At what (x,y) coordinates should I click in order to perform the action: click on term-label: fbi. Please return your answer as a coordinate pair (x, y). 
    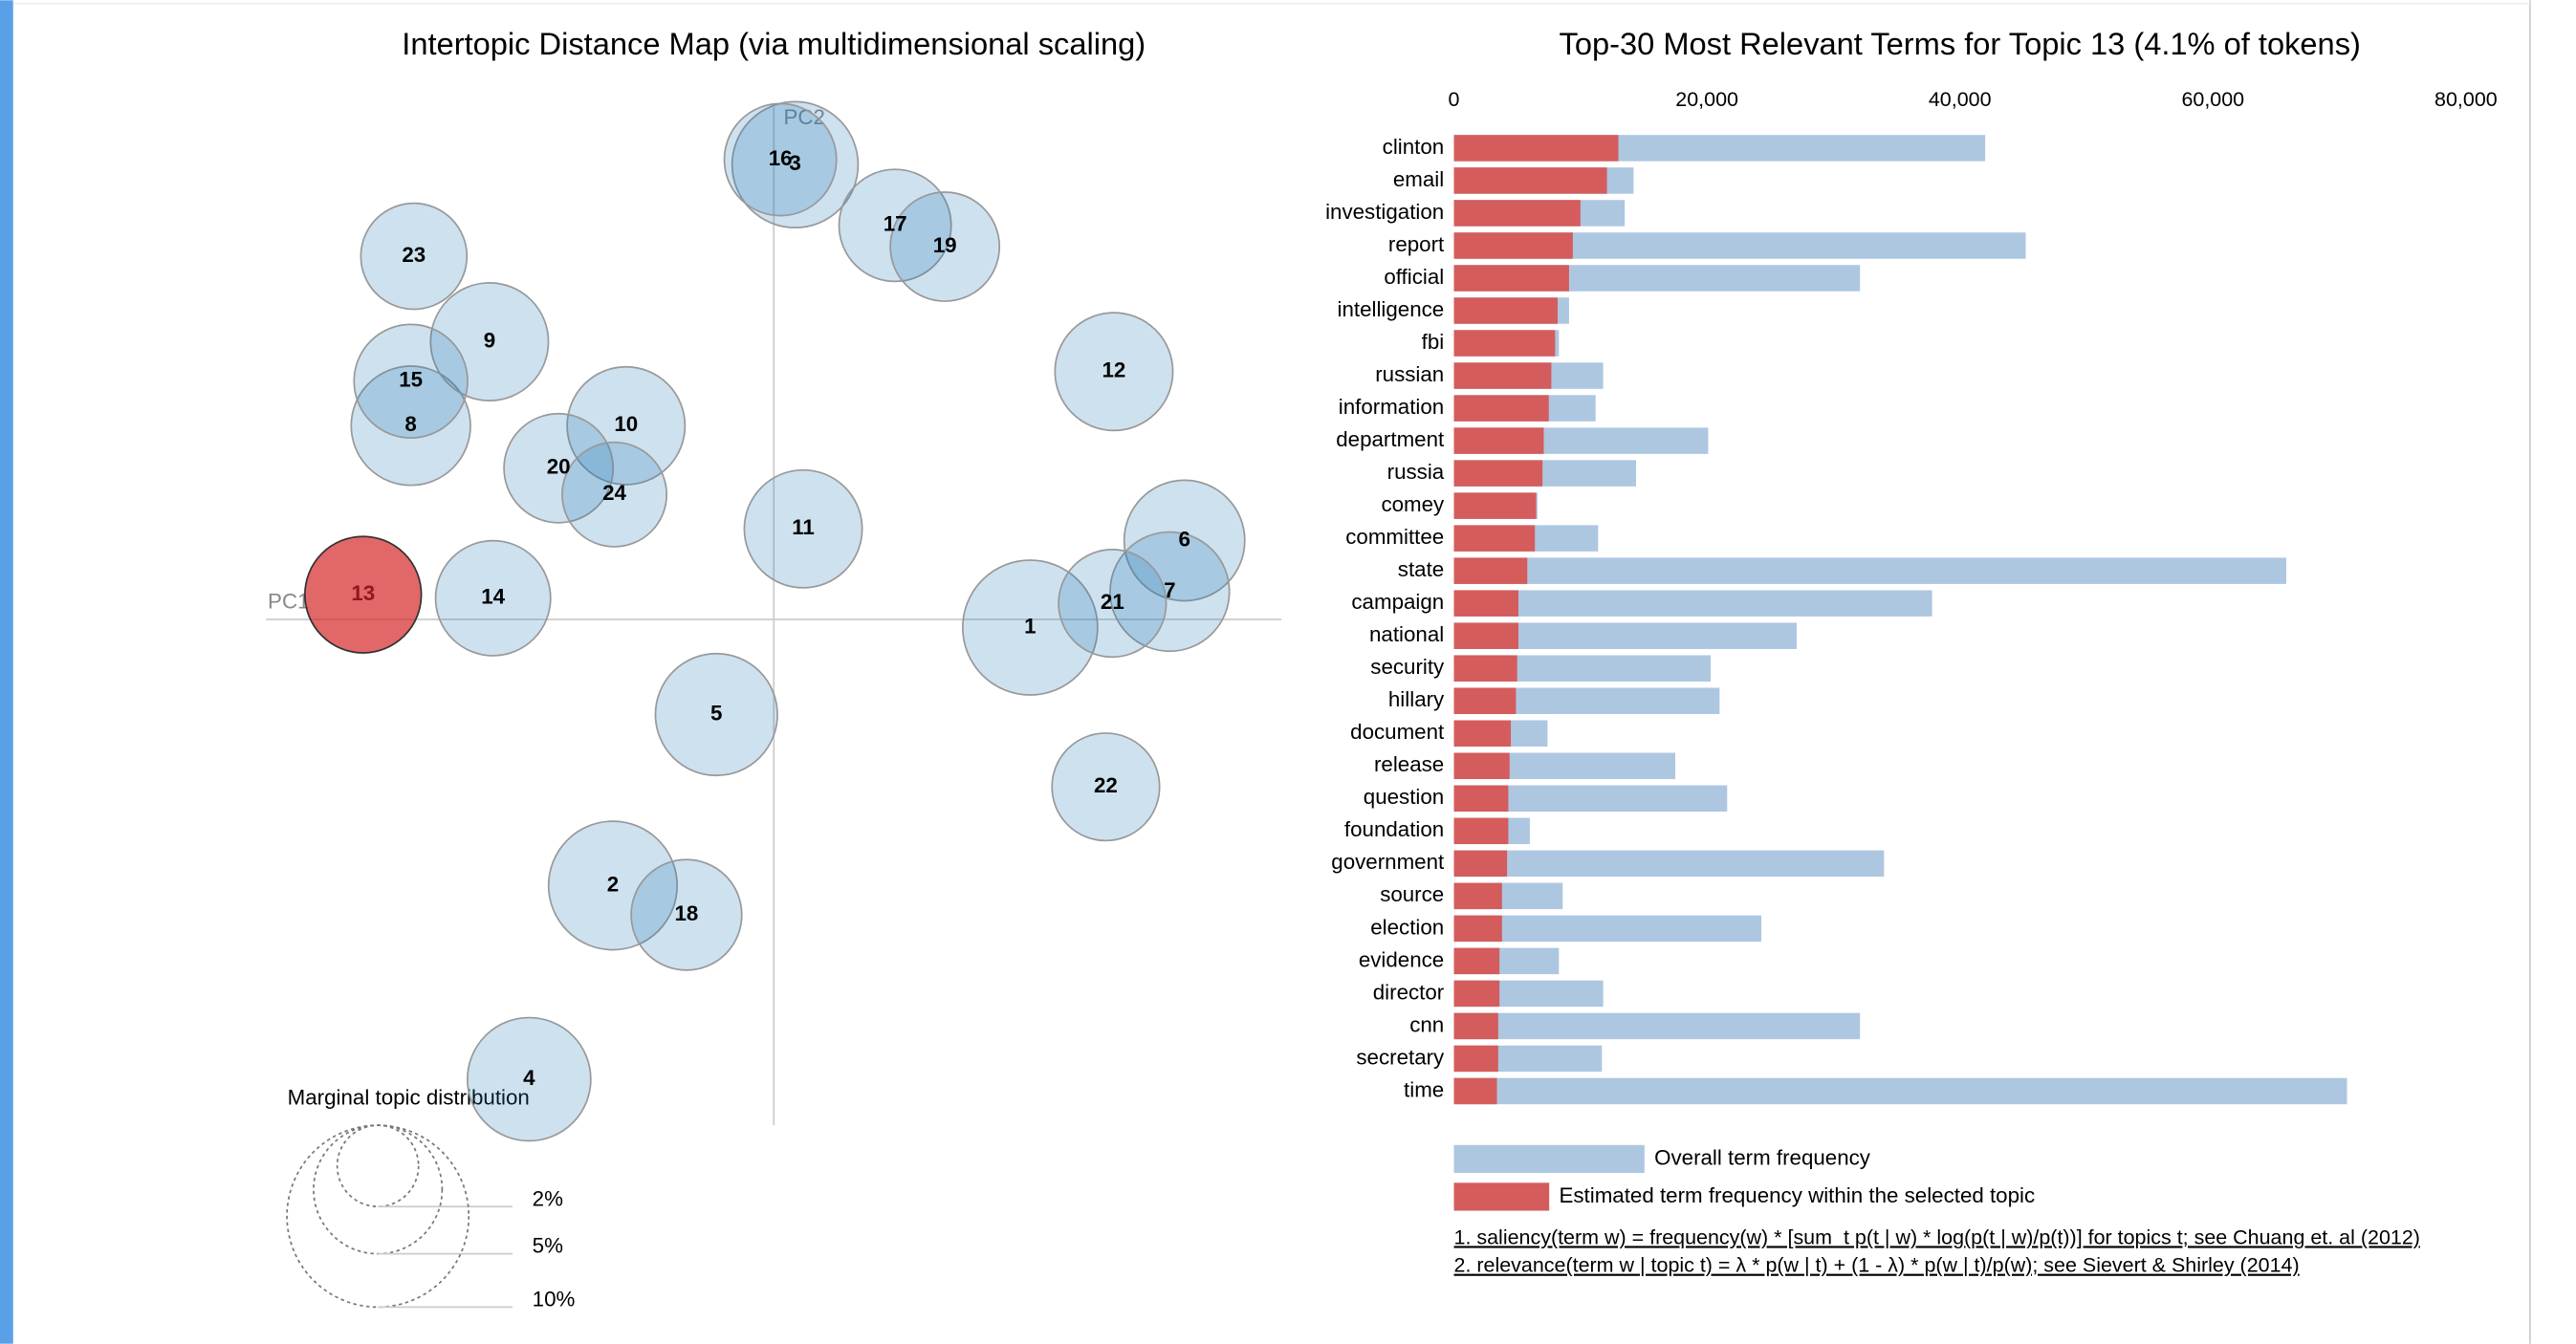
    Looking at the image, I should click on (1433, 342).